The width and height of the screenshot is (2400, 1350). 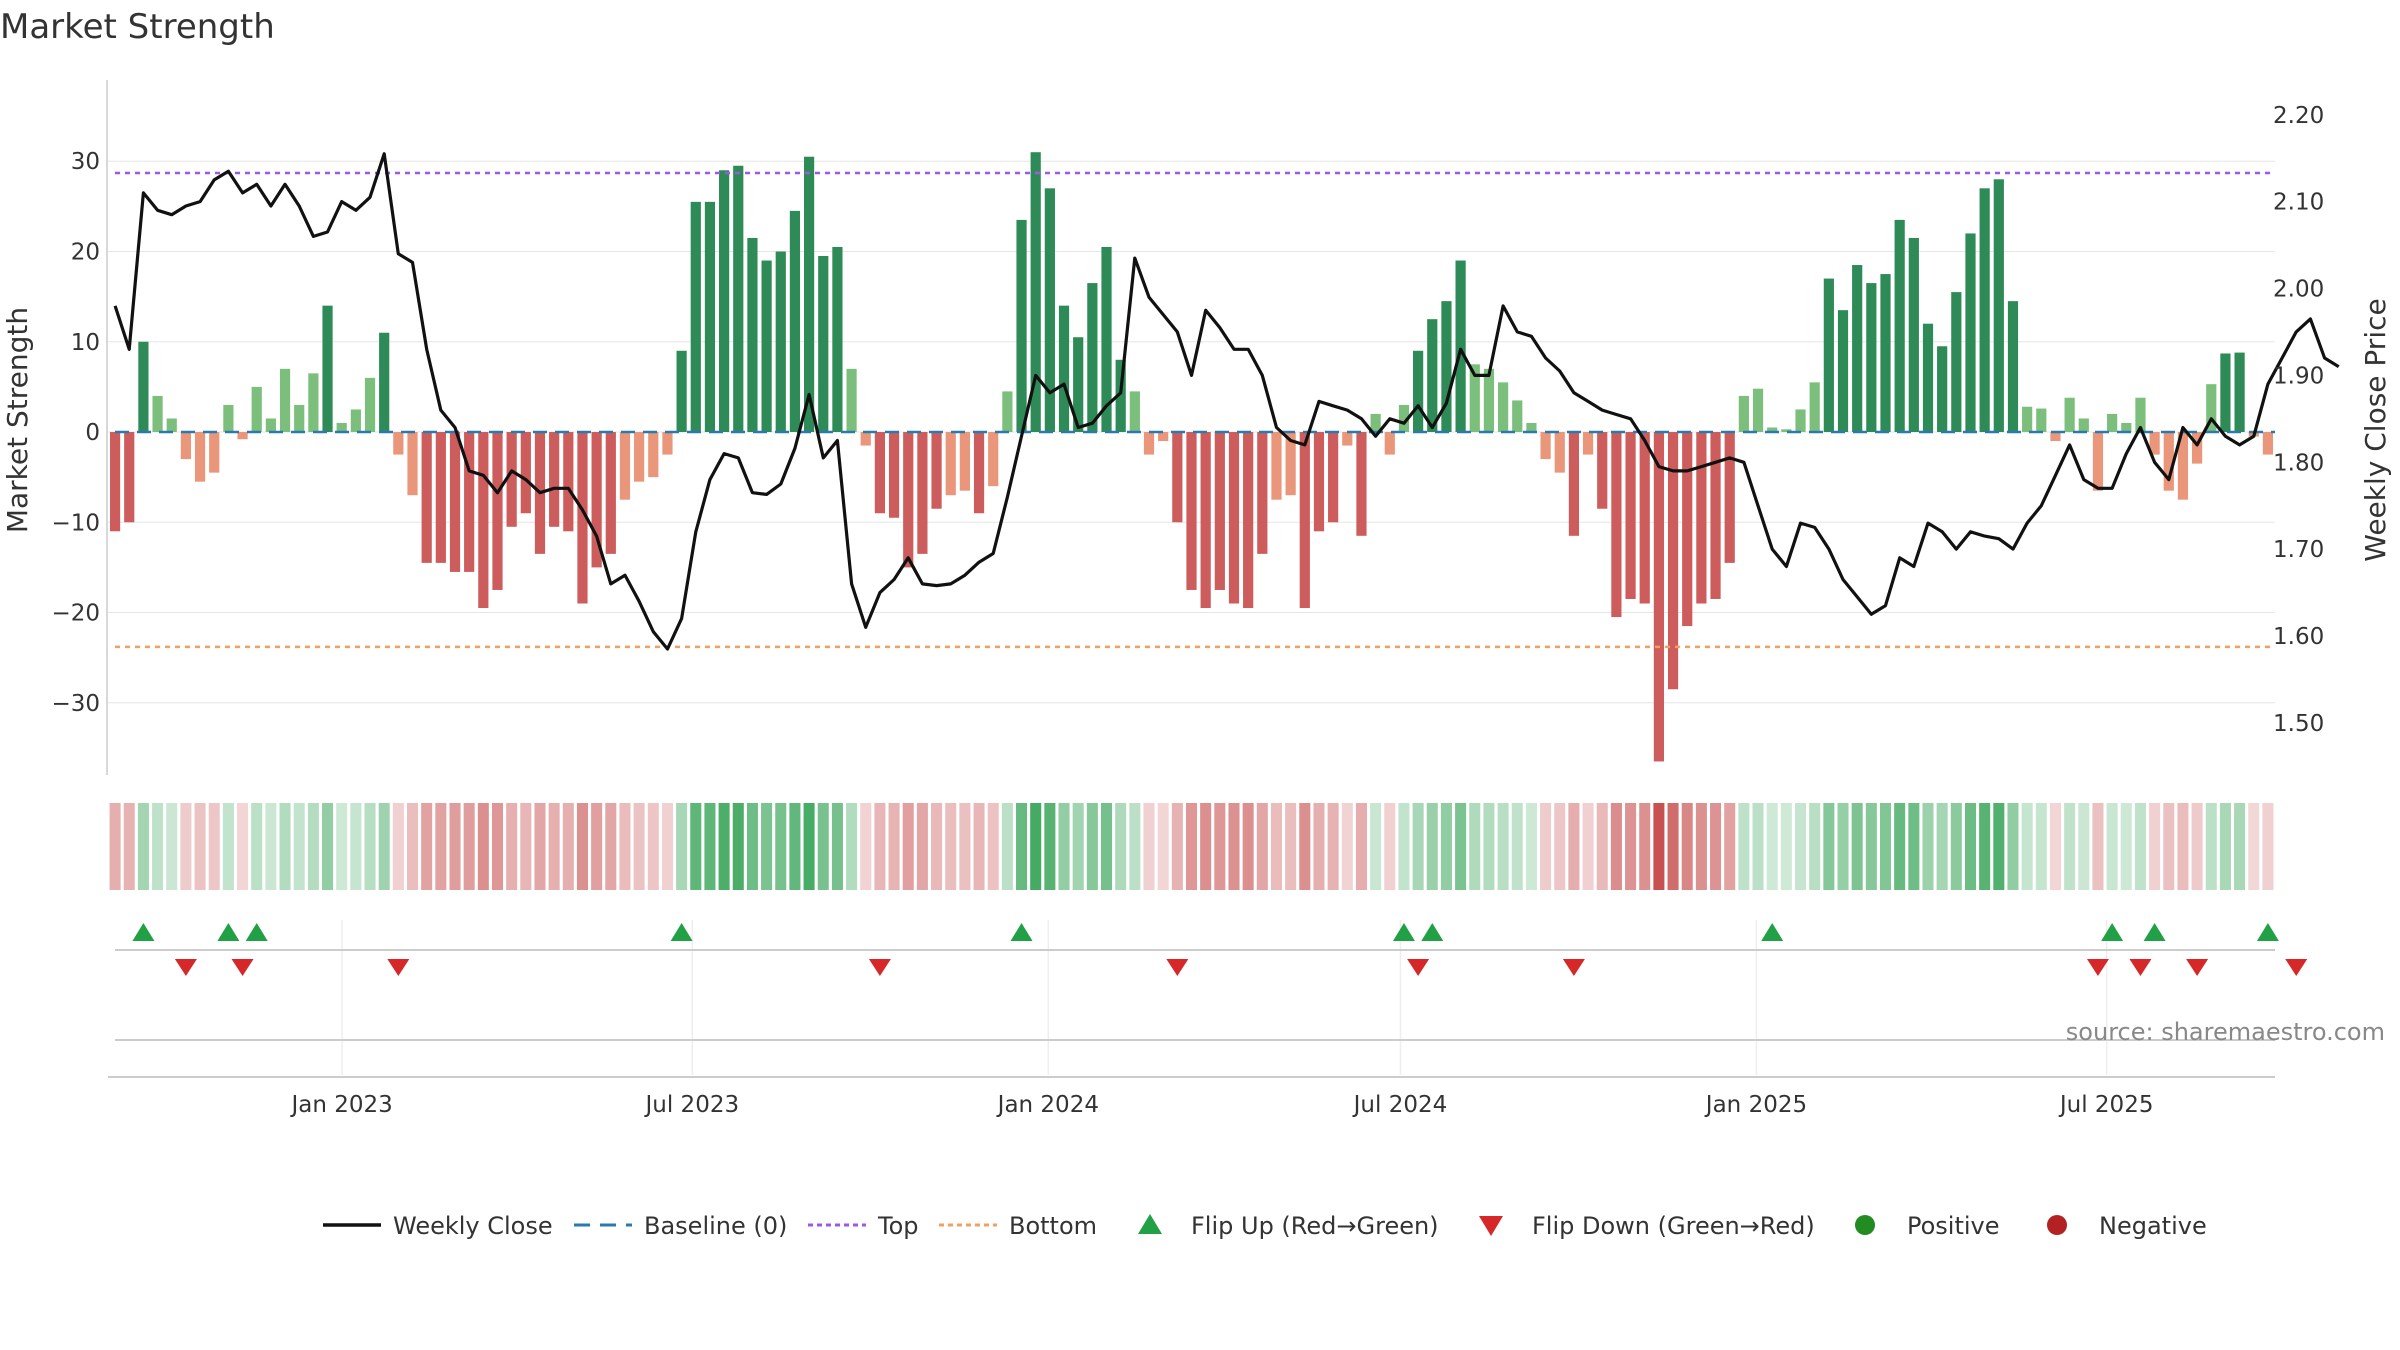 I want to click on legend-label: Top, so click(x=898, y=1226).